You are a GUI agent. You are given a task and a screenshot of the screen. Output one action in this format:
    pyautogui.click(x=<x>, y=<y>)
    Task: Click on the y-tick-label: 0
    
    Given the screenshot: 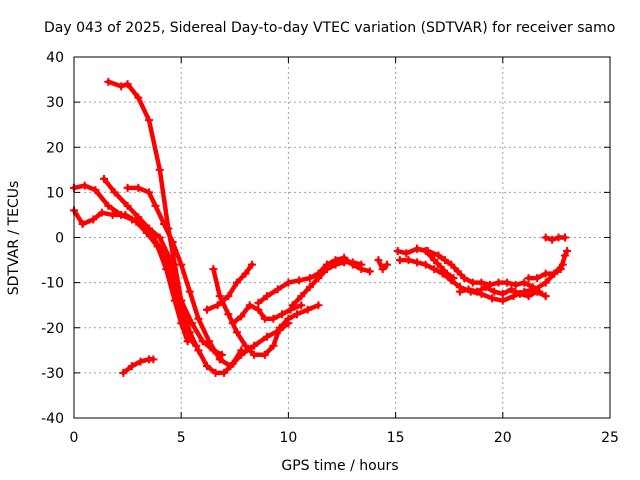 What is the action you would take?
    pyautogui.click(x=59, y=239)
    